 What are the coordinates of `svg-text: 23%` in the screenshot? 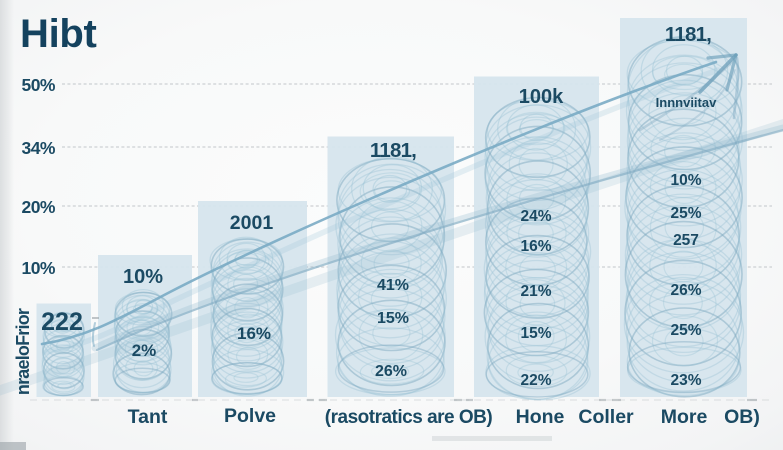 It's located at (685, 380).